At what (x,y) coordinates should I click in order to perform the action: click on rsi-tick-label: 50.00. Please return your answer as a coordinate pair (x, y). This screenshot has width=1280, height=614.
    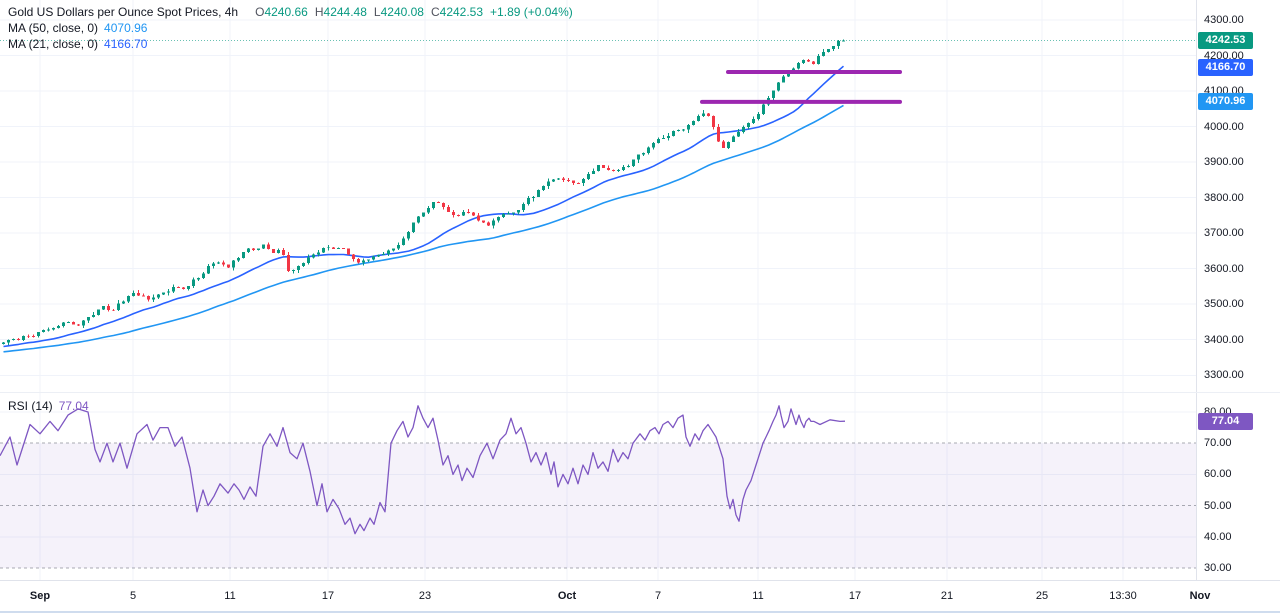
    Looking at the image, I should click on (1218, 505).